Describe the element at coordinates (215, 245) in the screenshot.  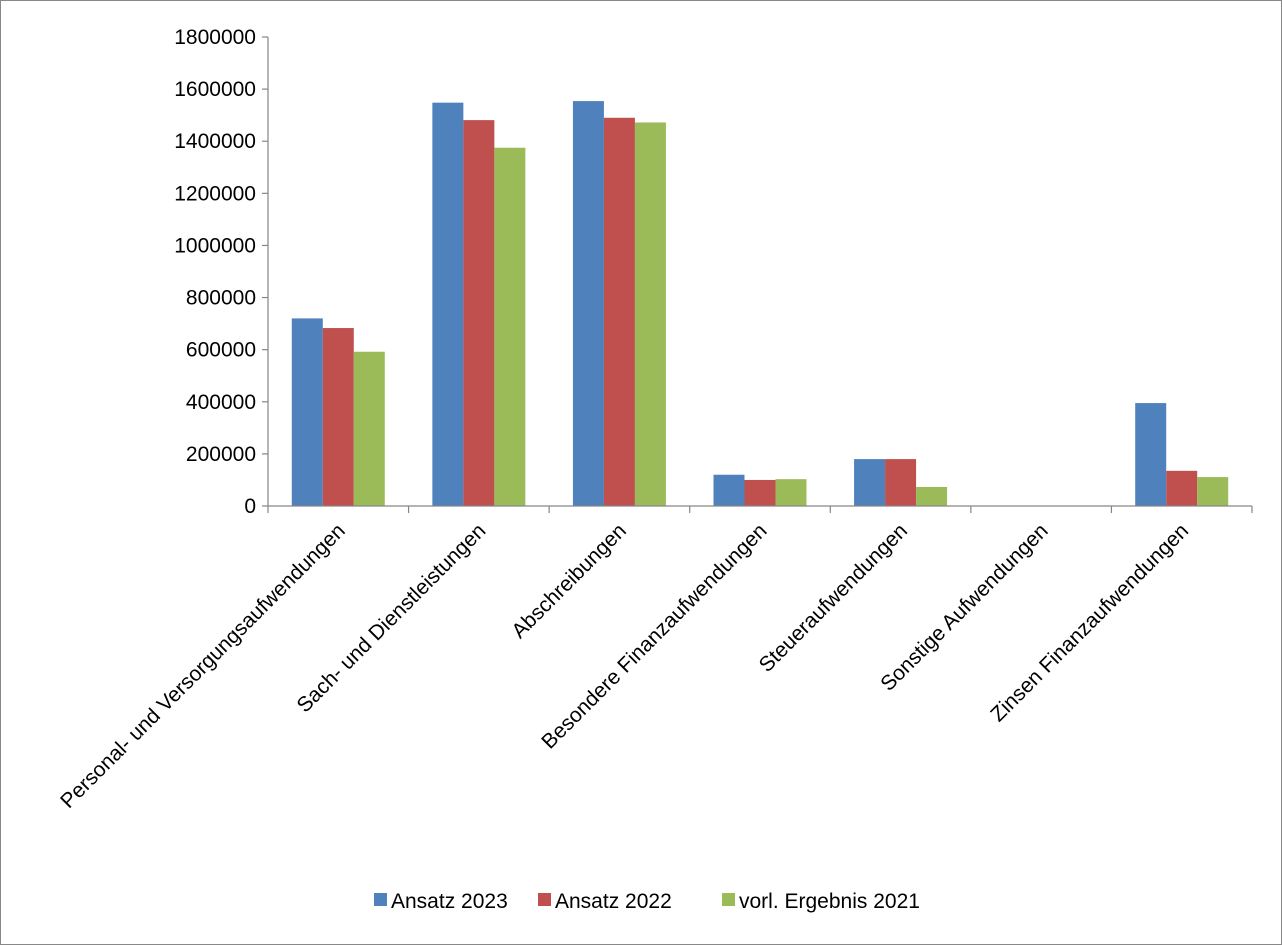
I see `y-tick-label: 1000000` at that location.